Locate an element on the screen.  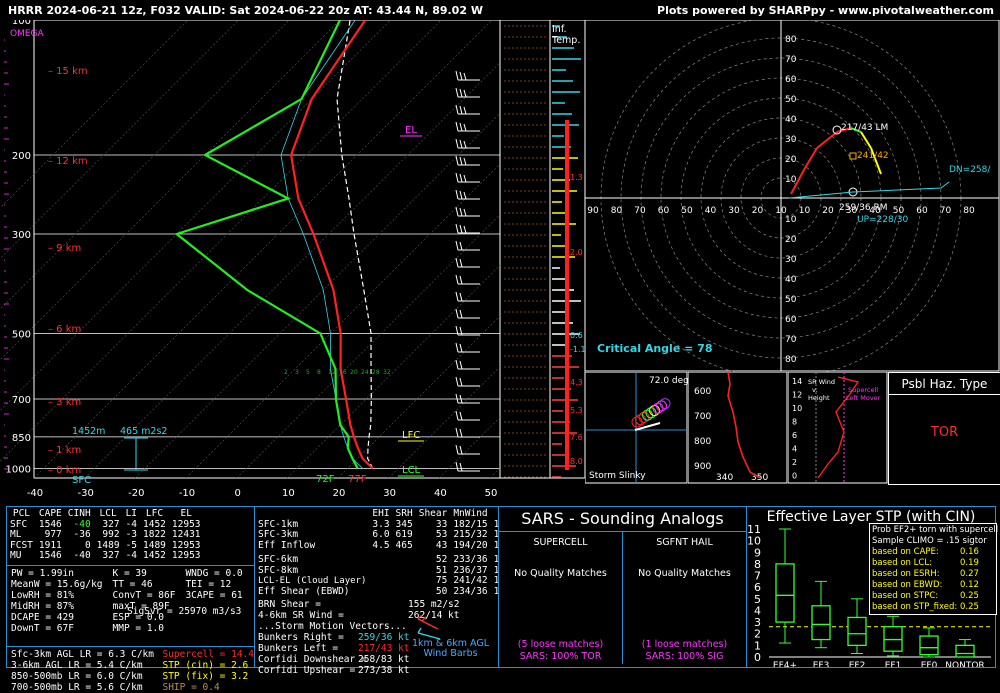
corfidi-down is located at coordinates (901, 187).